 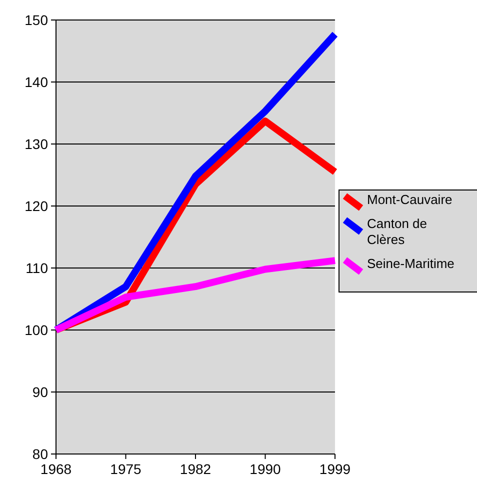 I want to click on y-tick-label: 120, so click(x=36, y=206).